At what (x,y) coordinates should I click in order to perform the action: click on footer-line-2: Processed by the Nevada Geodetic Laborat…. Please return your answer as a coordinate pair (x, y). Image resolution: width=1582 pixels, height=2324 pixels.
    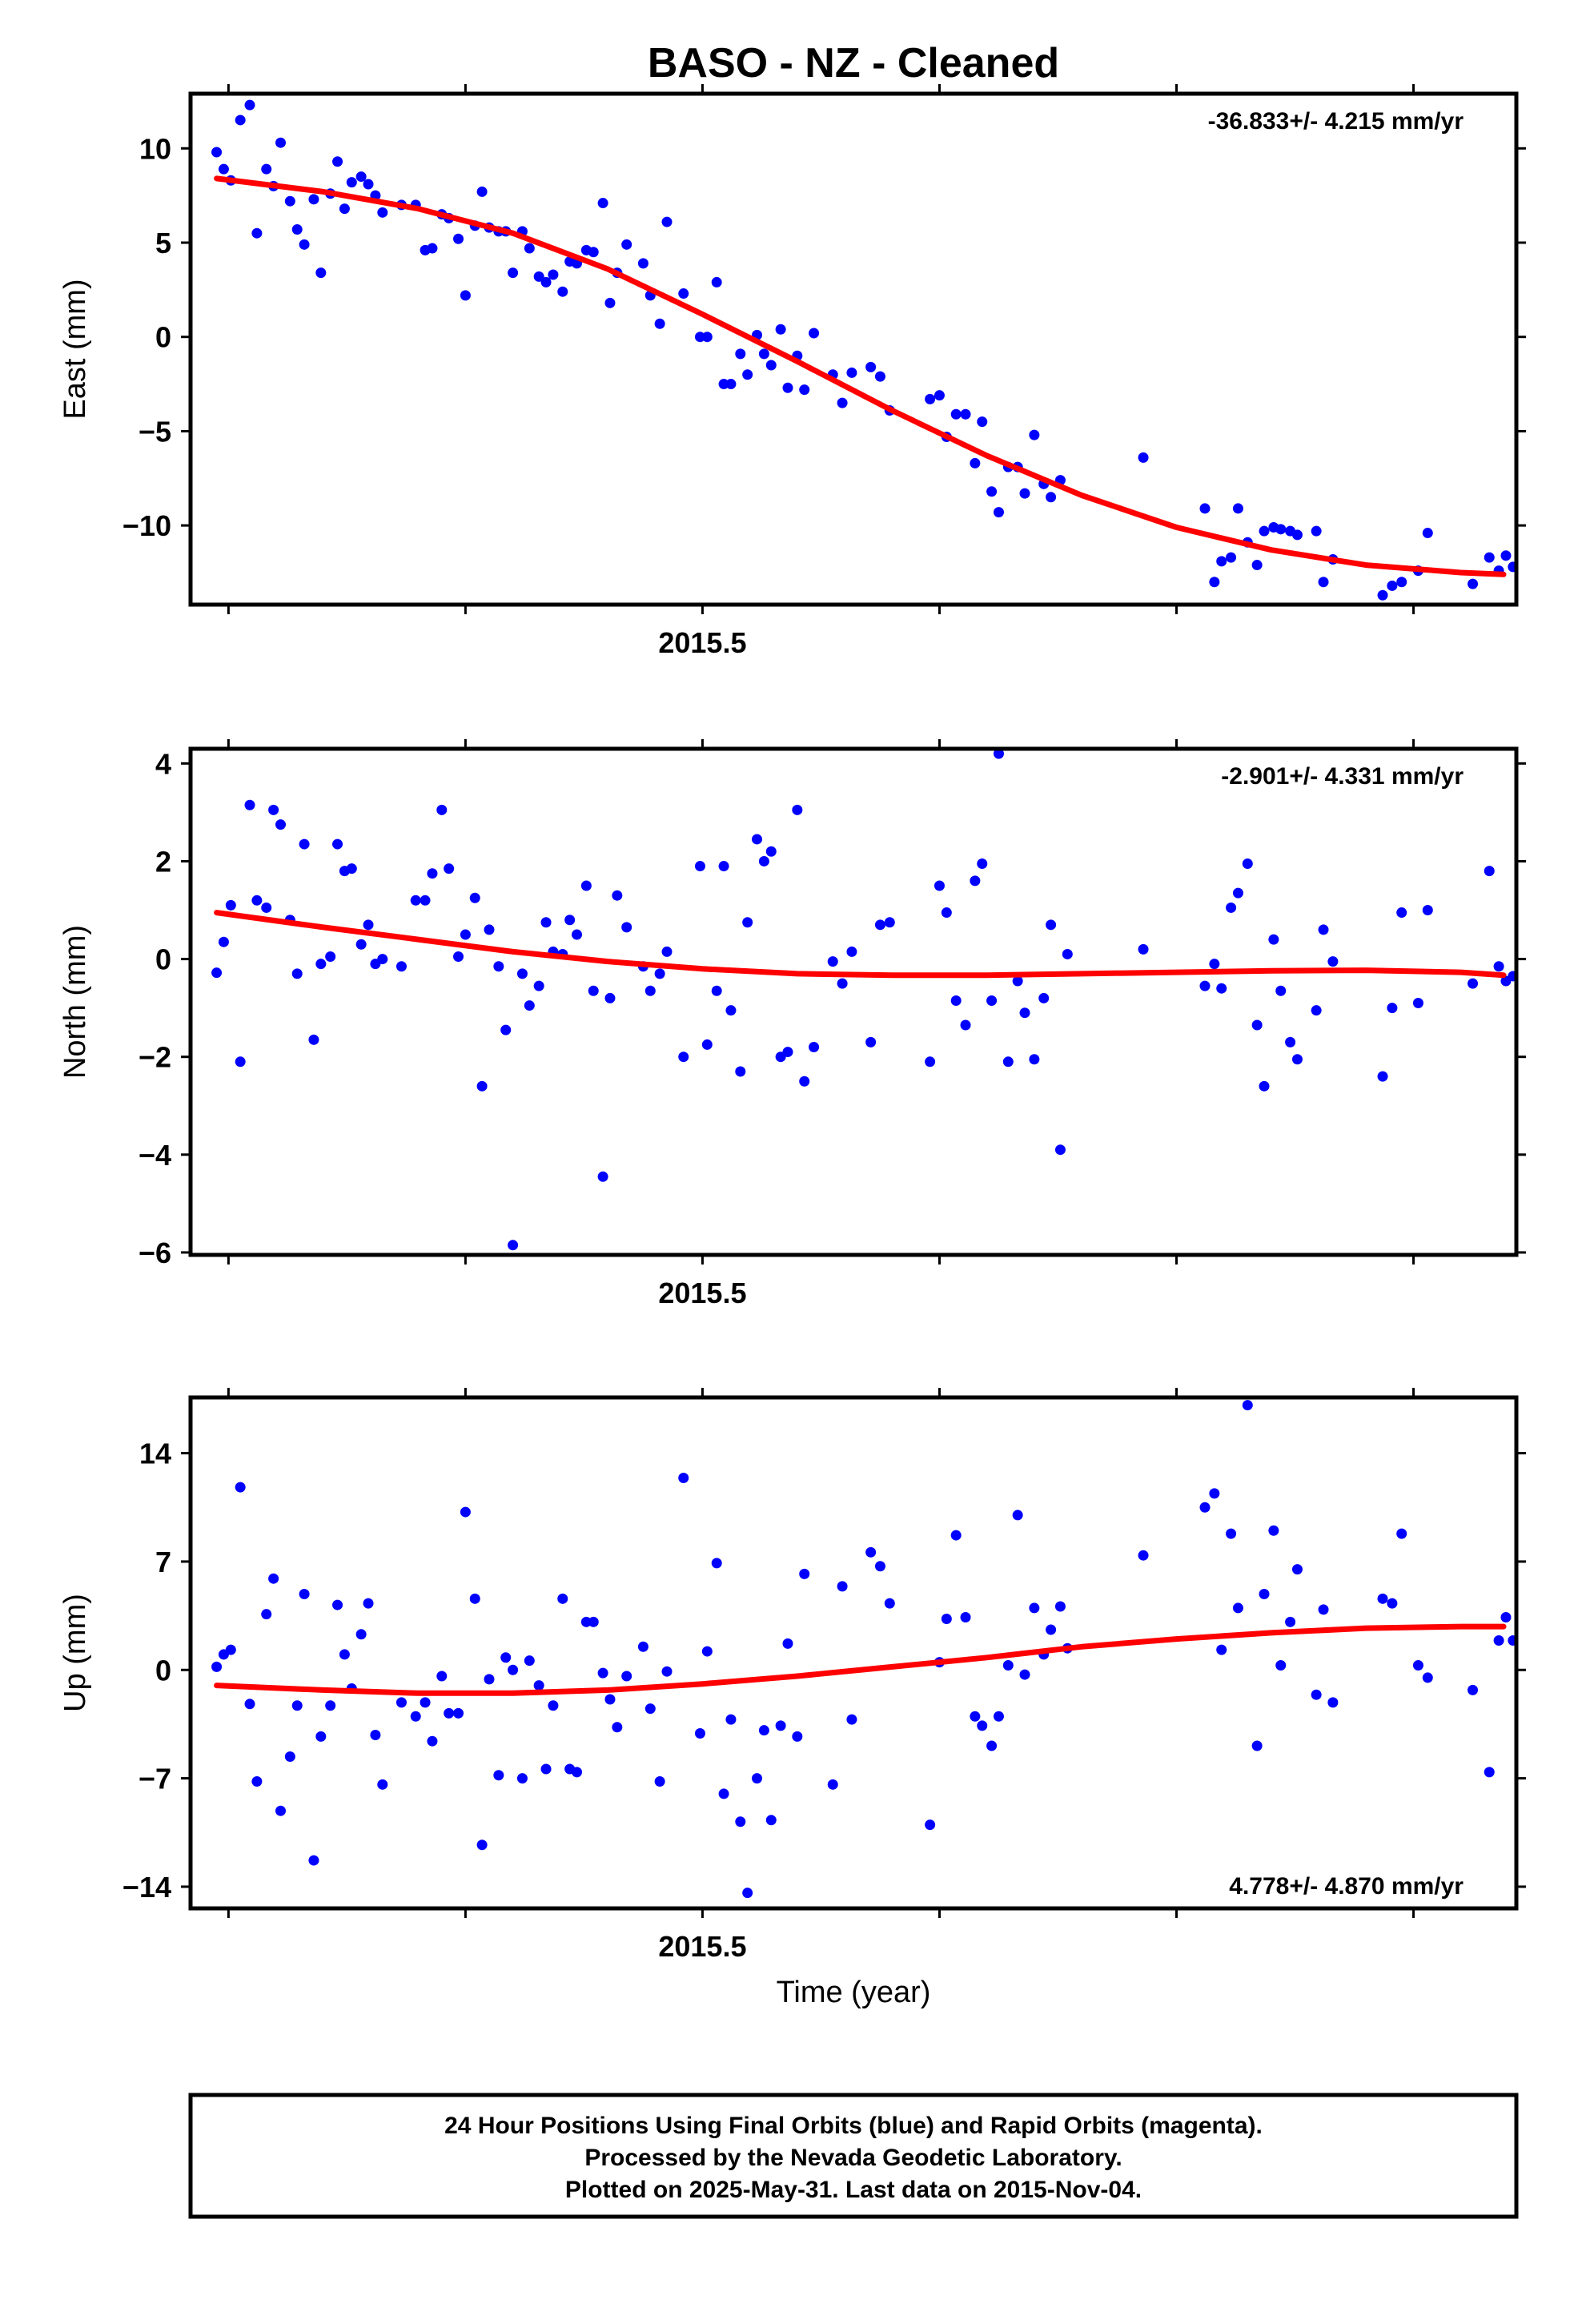
    Looking at the image, I should click on (853, 2158).